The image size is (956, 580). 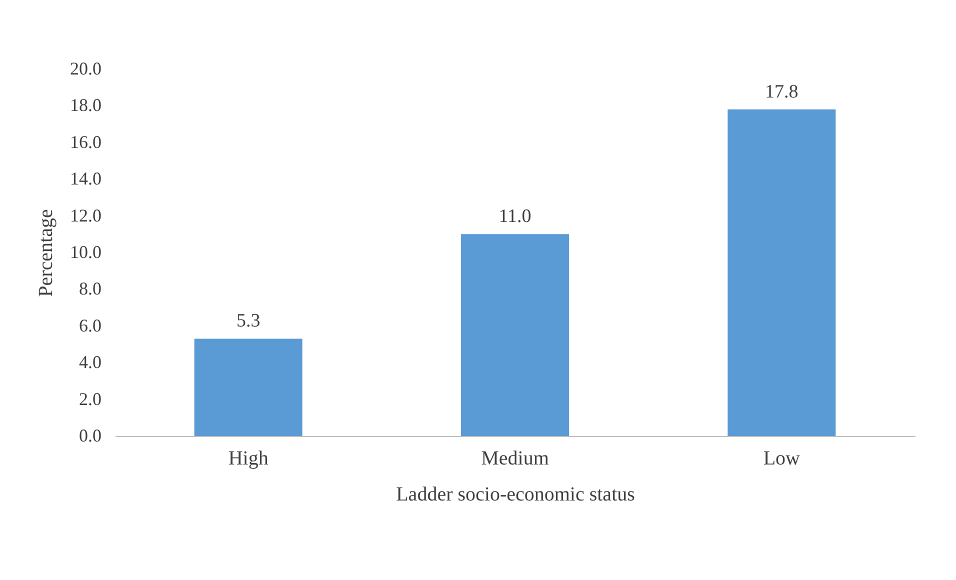 I want to click on x-tick-label: Low, so click(x=782, y=459).